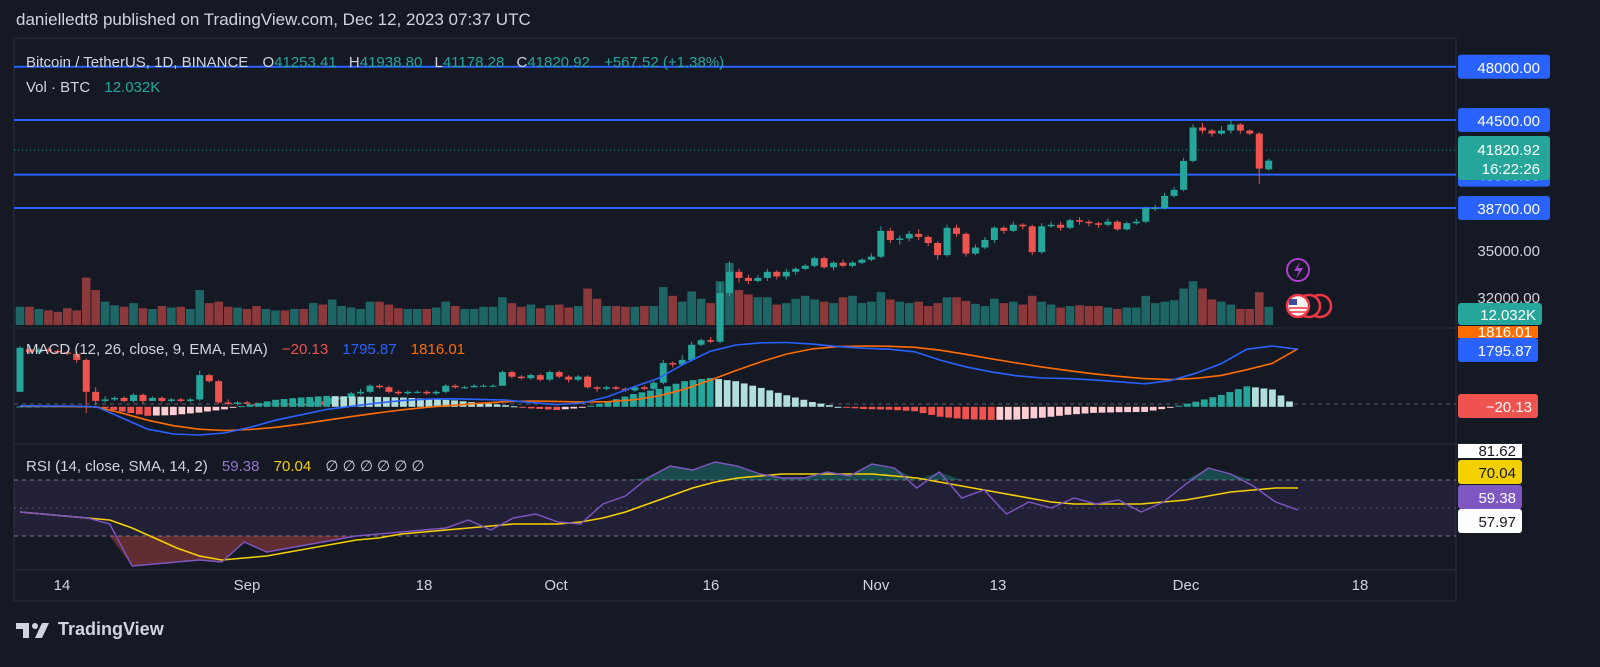  Describe the element at coordinates (268, 62) in the screenshot. I see `open-label: O` at that location.